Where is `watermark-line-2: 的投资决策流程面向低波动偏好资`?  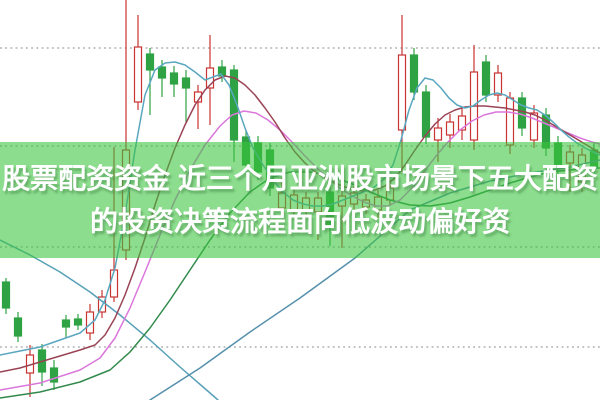
watermark-line-2: 的投资决策流程面向低波动偏好资 is located at coordinates (299, 221).